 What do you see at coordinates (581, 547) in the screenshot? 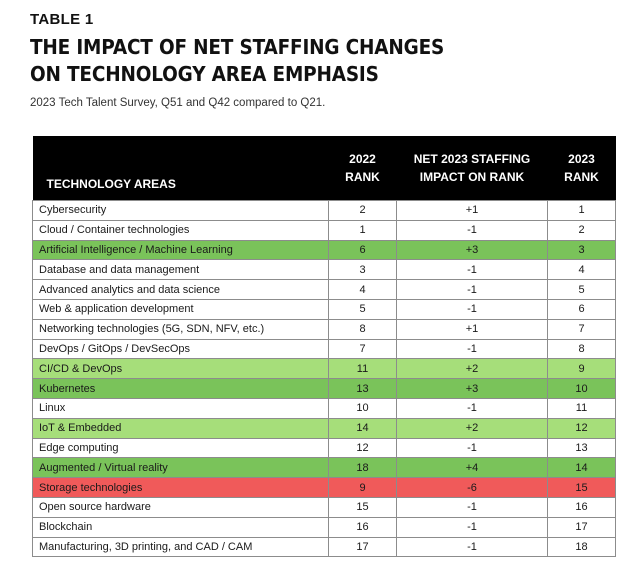
I see `cell-rank-2023: 18` at bounding box center [581, 547].